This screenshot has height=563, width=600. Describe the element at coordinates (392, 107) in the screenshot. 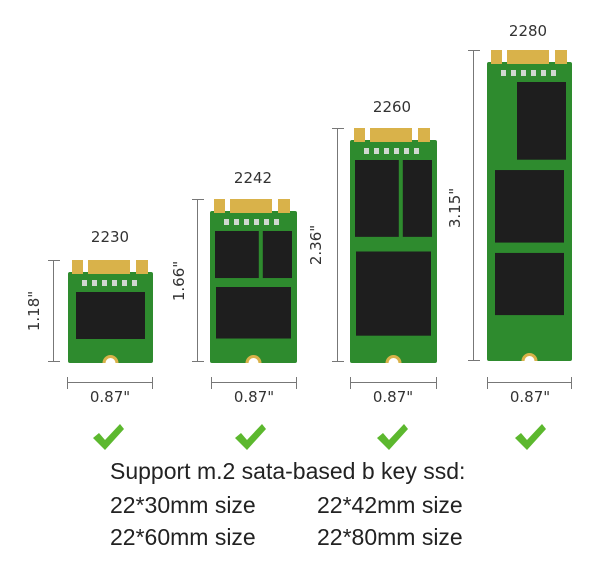

I see `model-label-2260: 2260` at that location.